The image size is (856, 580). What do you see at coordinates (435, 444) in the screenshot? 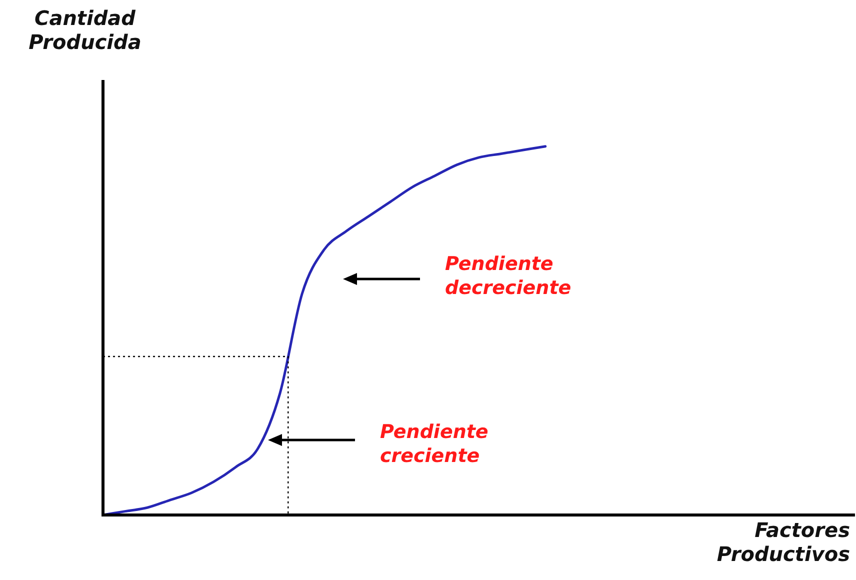
I see `annotation: Pendiente creciente` at bounding box center [435, 444].